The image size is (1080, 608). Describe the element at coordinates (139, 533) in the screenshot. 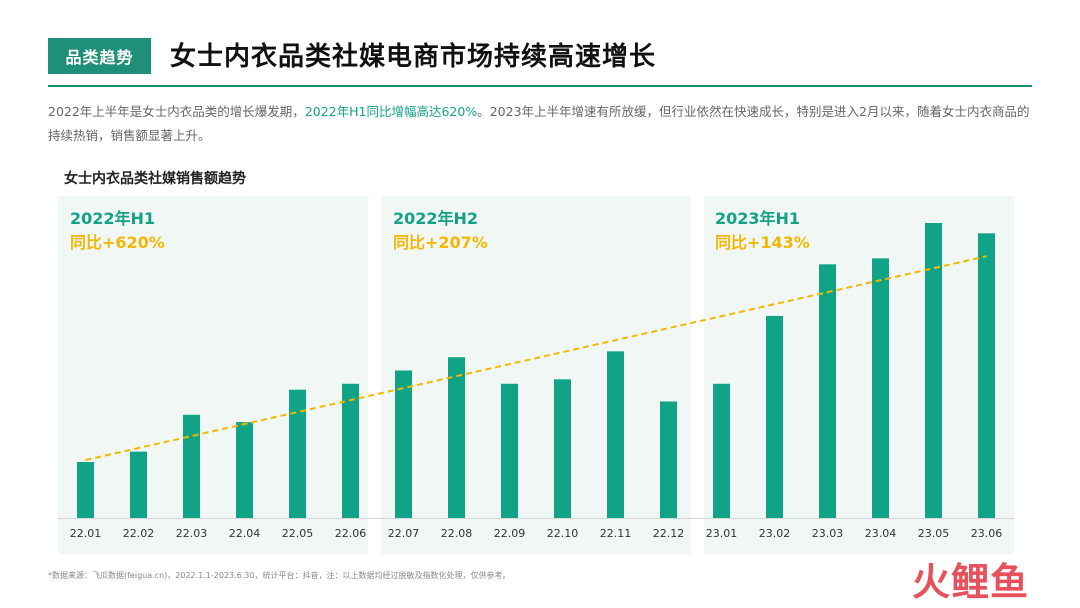

I see `x-tick-label: 22.02` at that location.